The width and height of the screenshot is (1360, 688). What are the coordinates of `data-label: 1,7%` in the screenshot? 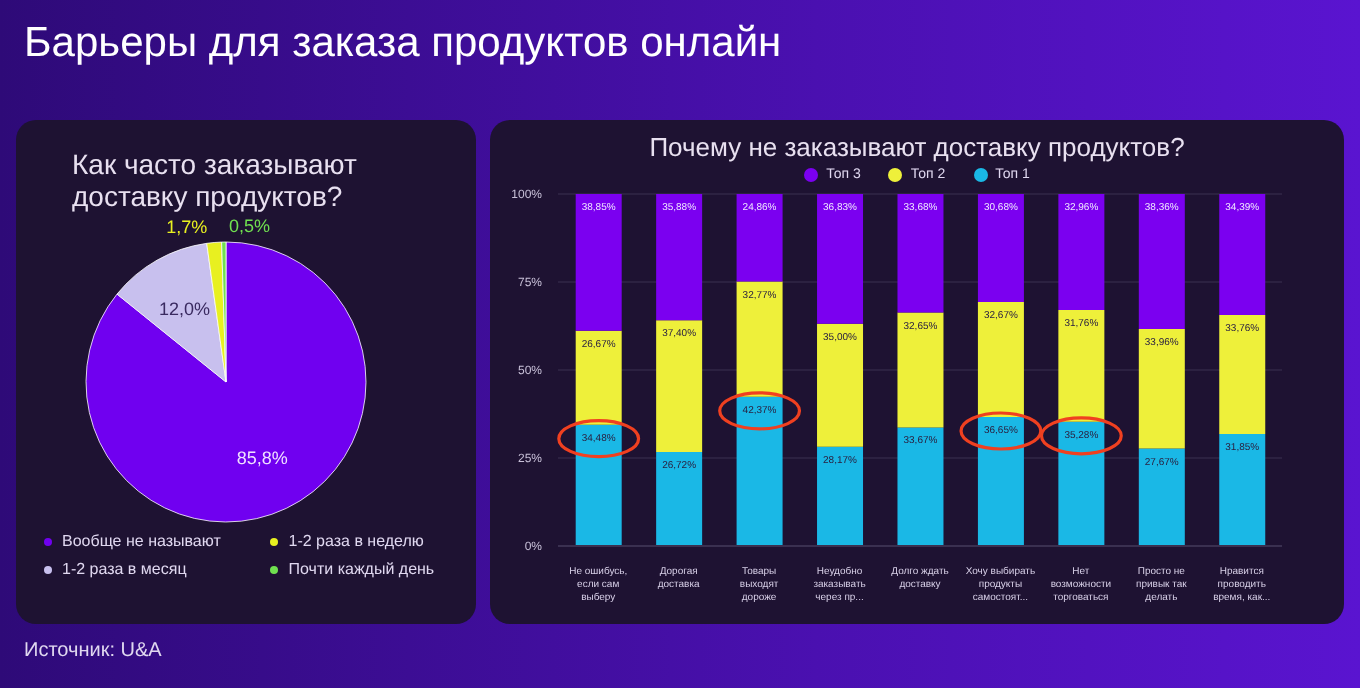 It's located at (187, 226).